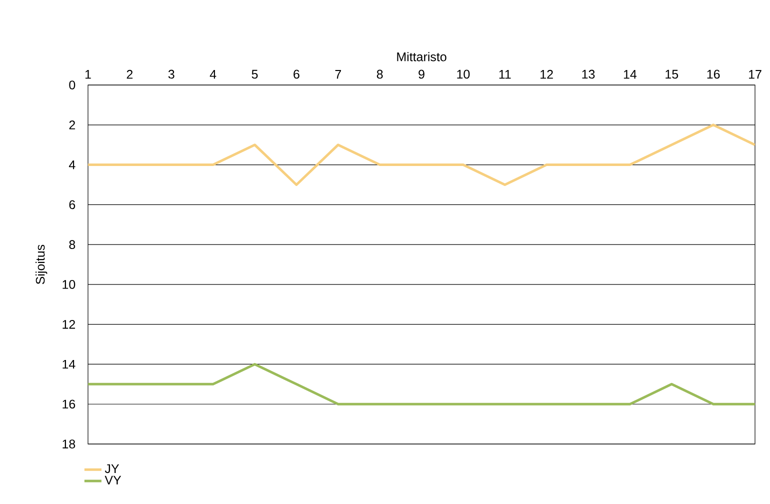 This screenshot has width=770, height=504. What do you see at coordinates (379, 74) in the screenshot?
I see `x-tick-label: 8` at bounding box center [379, 74].